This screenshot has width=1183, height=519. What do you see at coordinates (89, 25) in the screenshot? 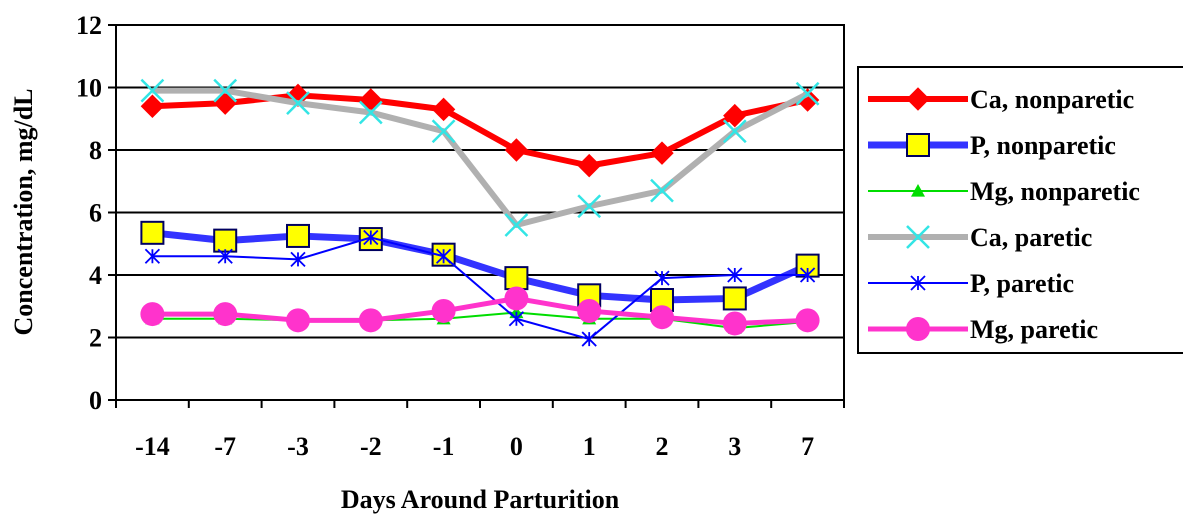
I see `y-tick-label: 12` at bounding box center [89, 25].